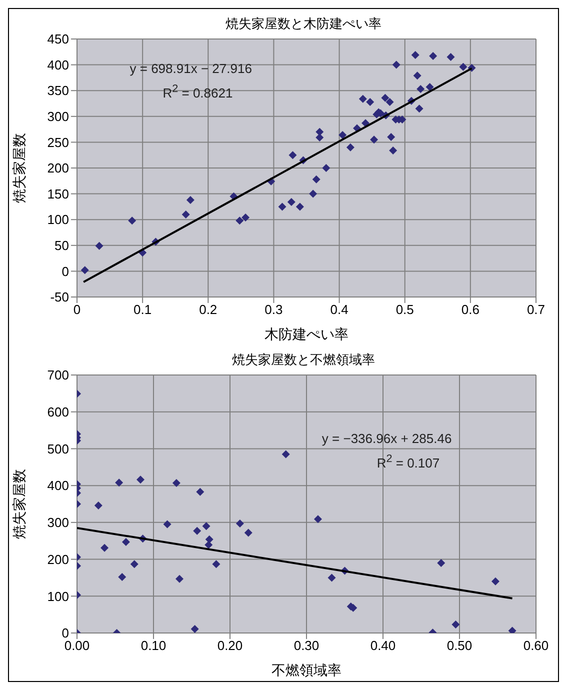  What do you see at coordinates (536, 646) in the screenshot?
I see `x-tick-label: 0.60` at bounding box center [536, 646].